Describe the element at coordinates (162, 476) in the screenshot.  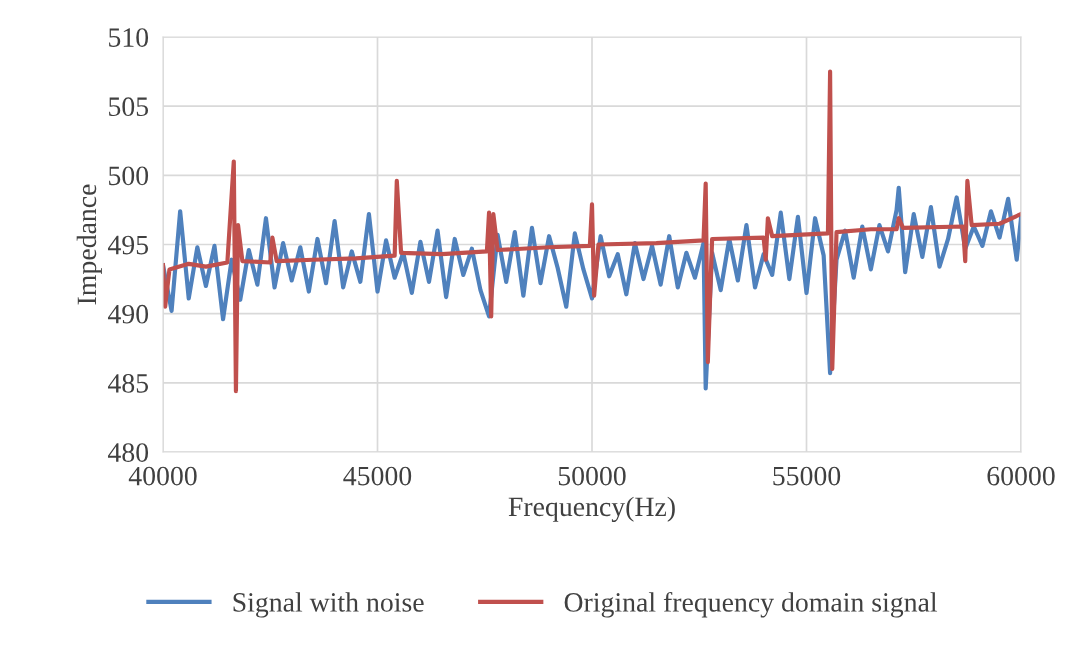
I see `x-tick-label: 40000` at that location.